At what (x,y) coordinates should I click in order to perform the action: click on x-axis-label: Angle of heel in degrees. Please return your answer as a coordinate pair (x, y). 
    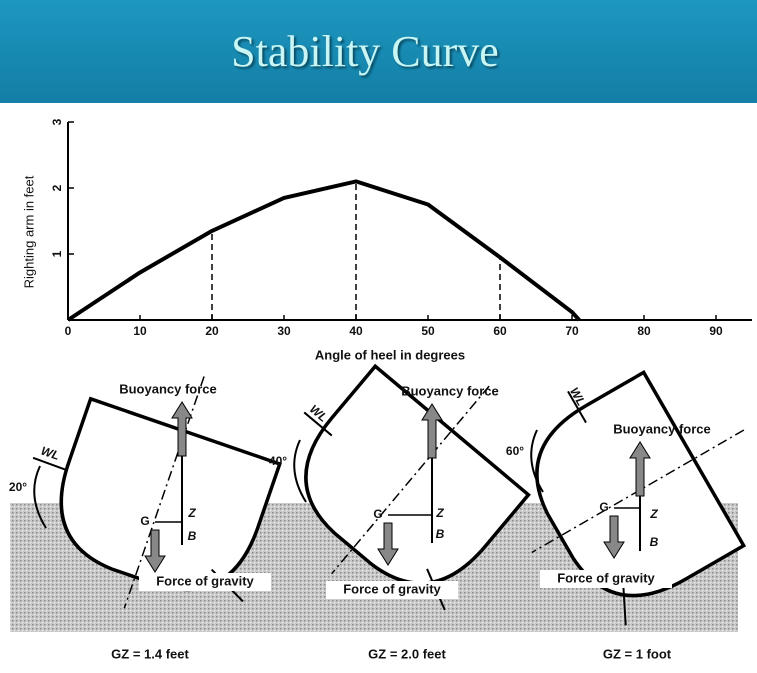
    Looking at the image, I should click on (390, 354).